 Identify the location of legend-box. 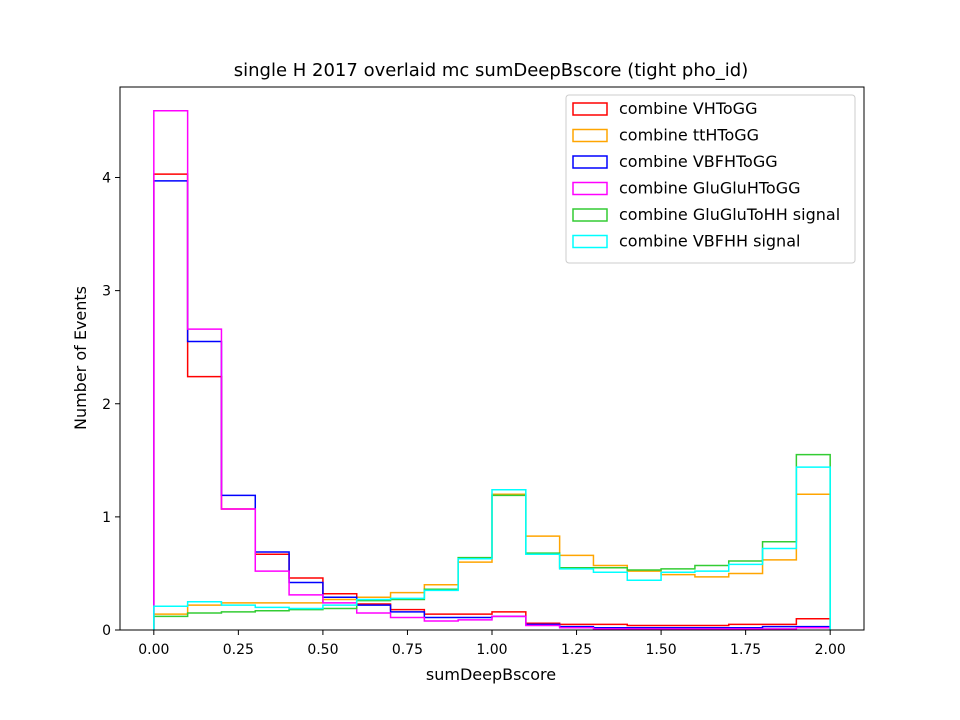
(710, 179).